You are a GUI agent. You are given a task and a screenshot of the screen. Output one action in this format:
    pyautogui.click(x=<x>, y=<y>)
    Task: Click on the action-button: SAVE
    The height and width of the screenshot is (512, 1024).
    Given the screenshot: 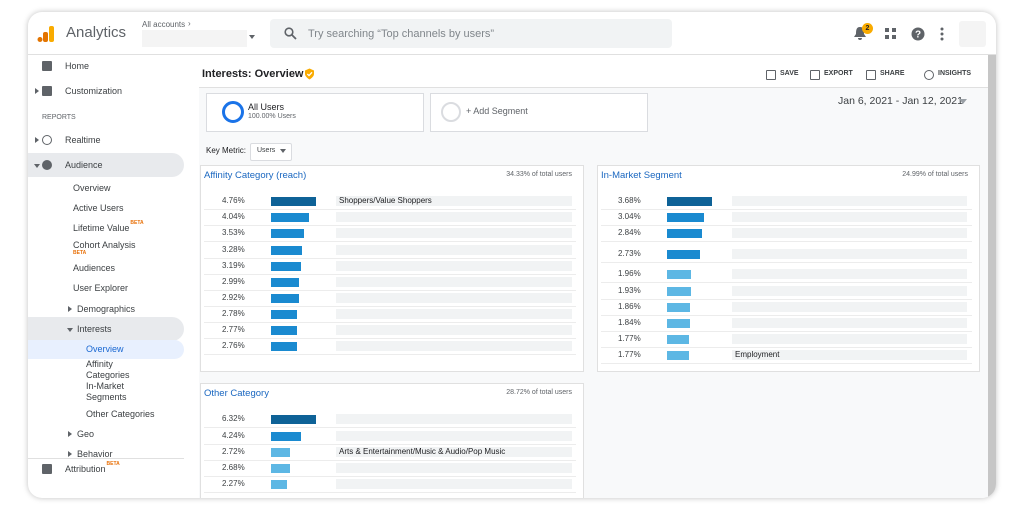 What is the action you would take?
    pyautogui.click(x=789, y=73)
    